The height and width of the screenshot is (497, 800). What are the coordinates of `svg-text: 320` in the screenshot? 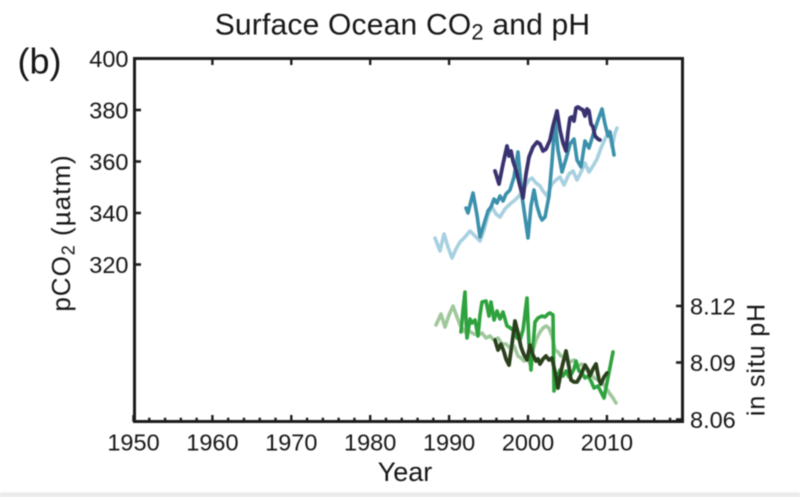 It's located at (108, 265).